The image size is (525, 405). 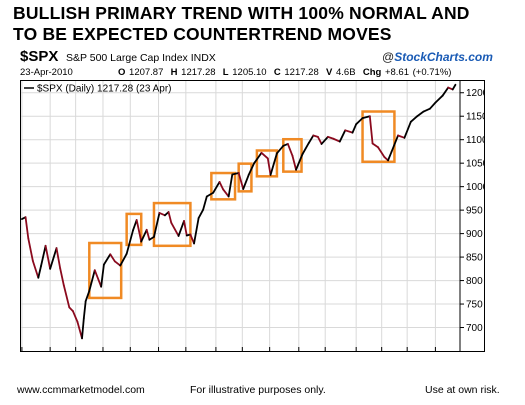 What do you see at coordinates (474, 258) in the screenshot?
I see `y-tick-label: 850` at bounding box center [474, 258].